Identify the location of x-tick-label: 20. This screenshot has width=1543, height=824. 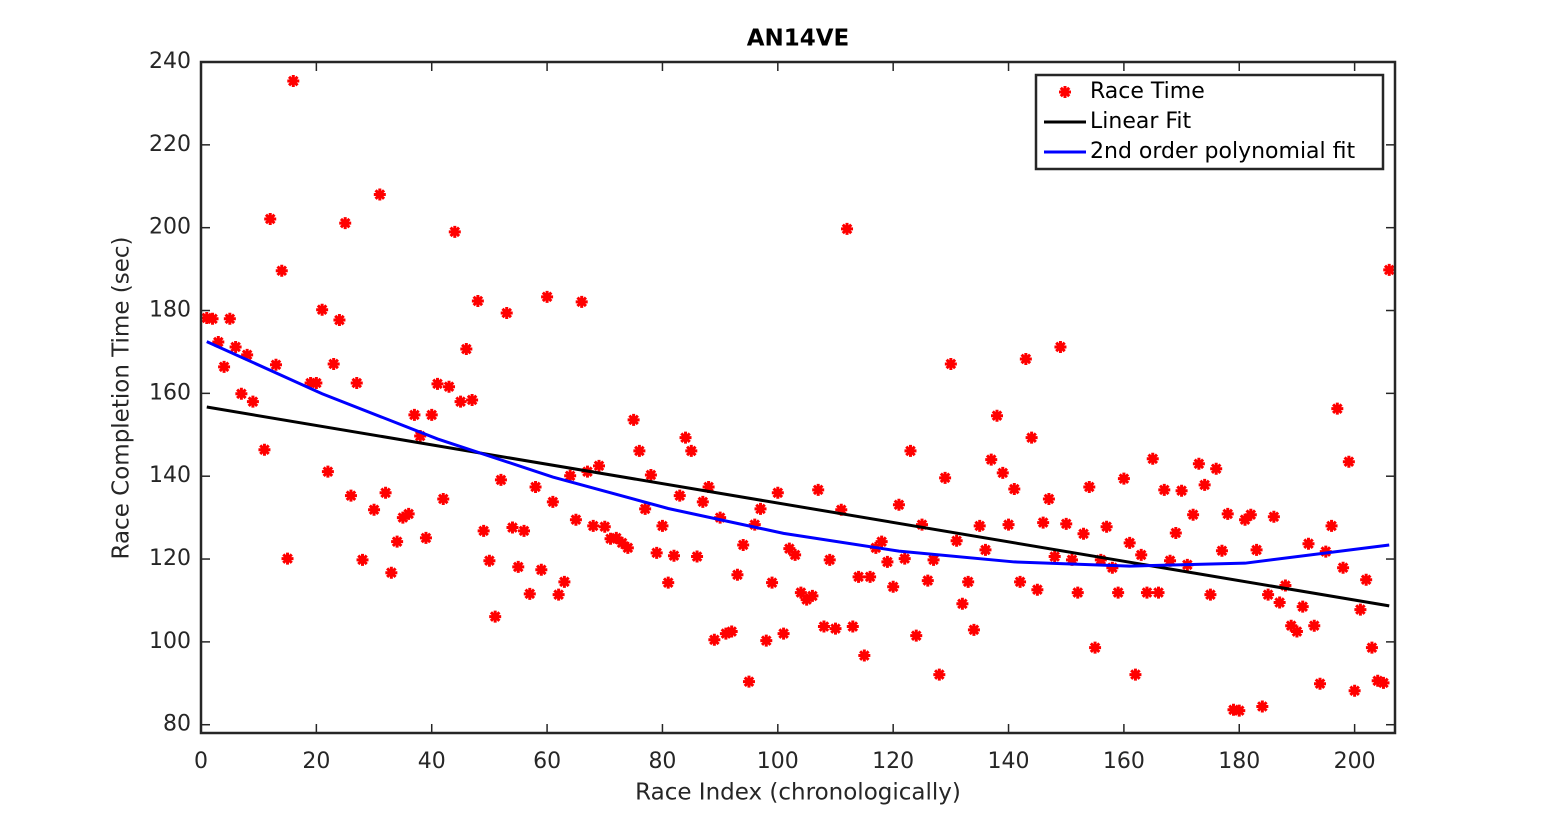
(316, 761).